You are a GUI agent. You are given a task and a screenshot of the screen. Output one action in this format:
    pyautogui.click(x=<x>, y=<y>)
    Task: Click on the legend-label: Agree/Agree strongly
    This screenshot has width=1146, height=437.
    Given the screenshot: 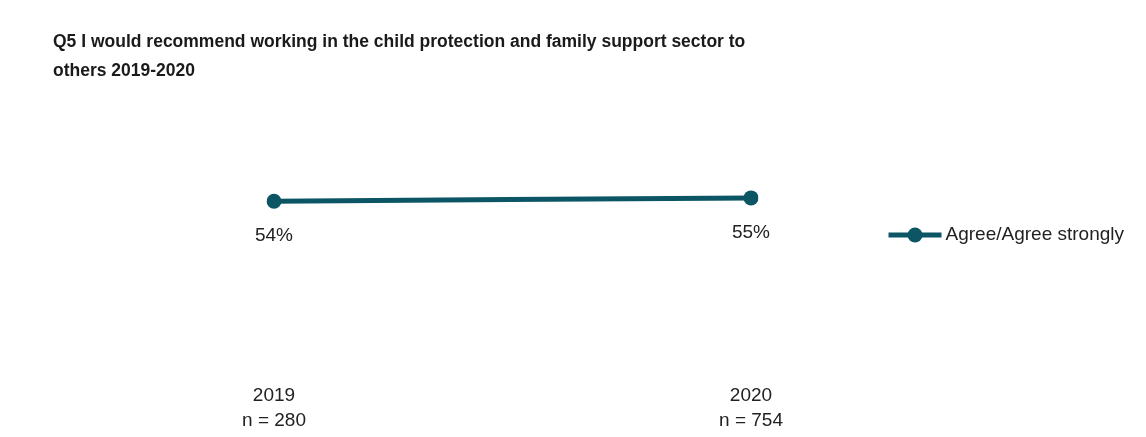 What is the action you would take?
    pyautogui.click(x=1035, y=234)
    